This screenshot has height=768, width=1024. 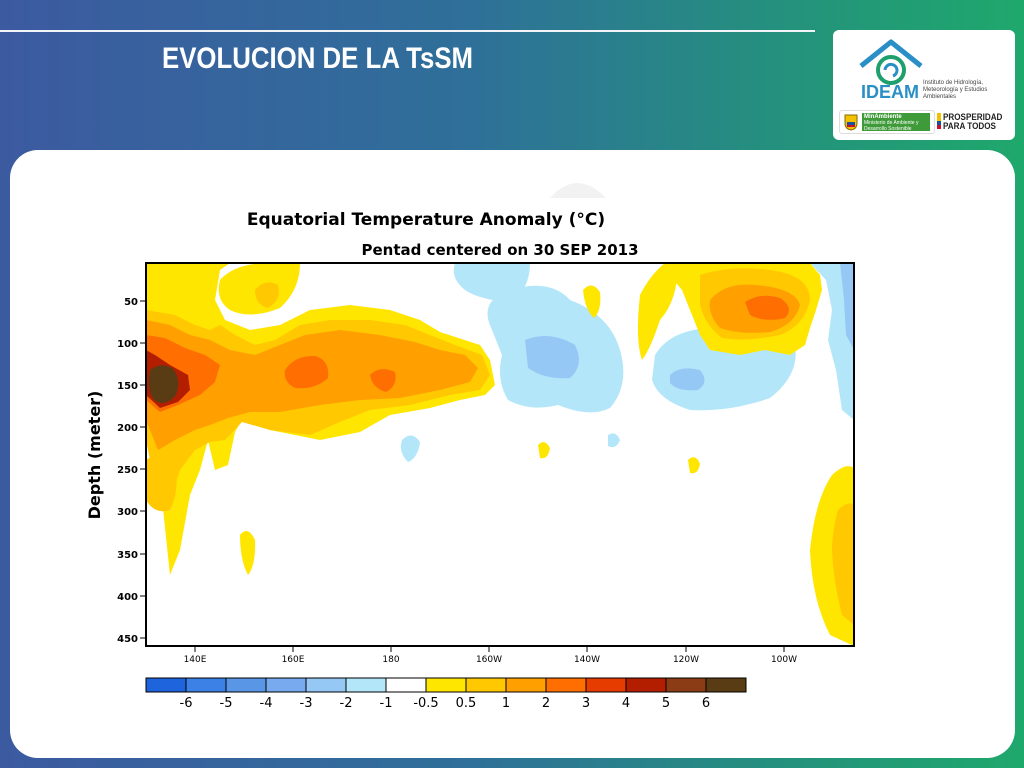 I want to click on colorbar-label: 5, so click(x=666, y=703).